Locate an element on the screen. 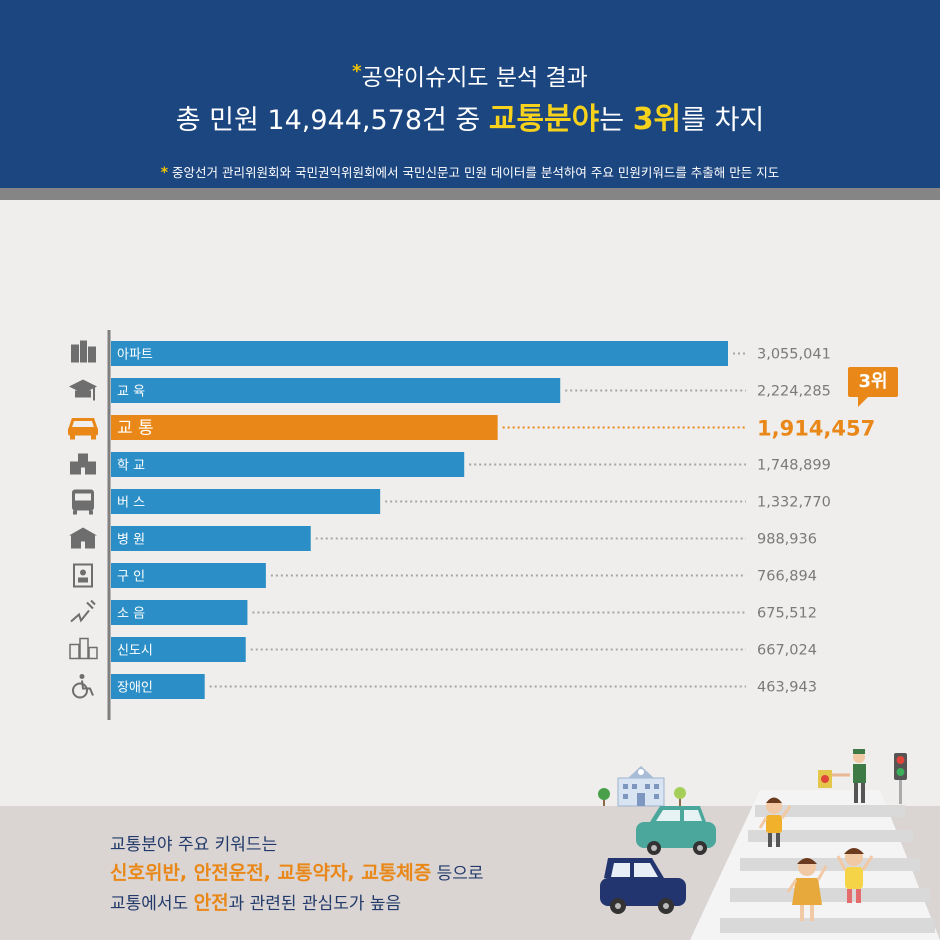 This screenshot has height=940, width=940. bar-value-label: 3,055,041 is located at coordinates (794, 355).